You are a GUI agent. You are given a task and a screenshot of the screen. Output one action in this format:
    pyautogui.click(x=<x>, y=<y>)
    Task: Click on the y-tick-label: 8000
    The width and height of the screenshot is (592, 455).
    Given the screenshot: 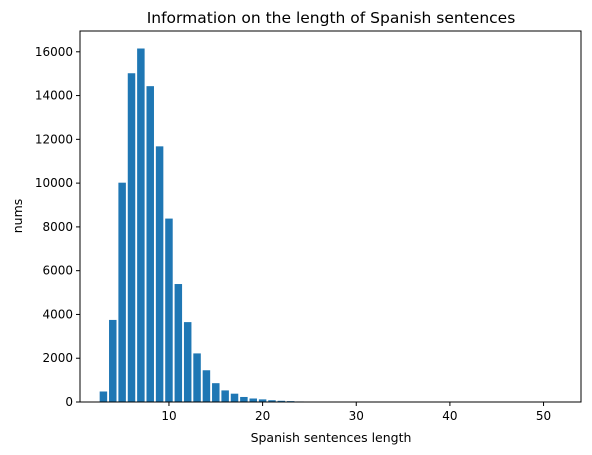 What is the action you would take?
    pyautogui.click(x=57, y=227)
    